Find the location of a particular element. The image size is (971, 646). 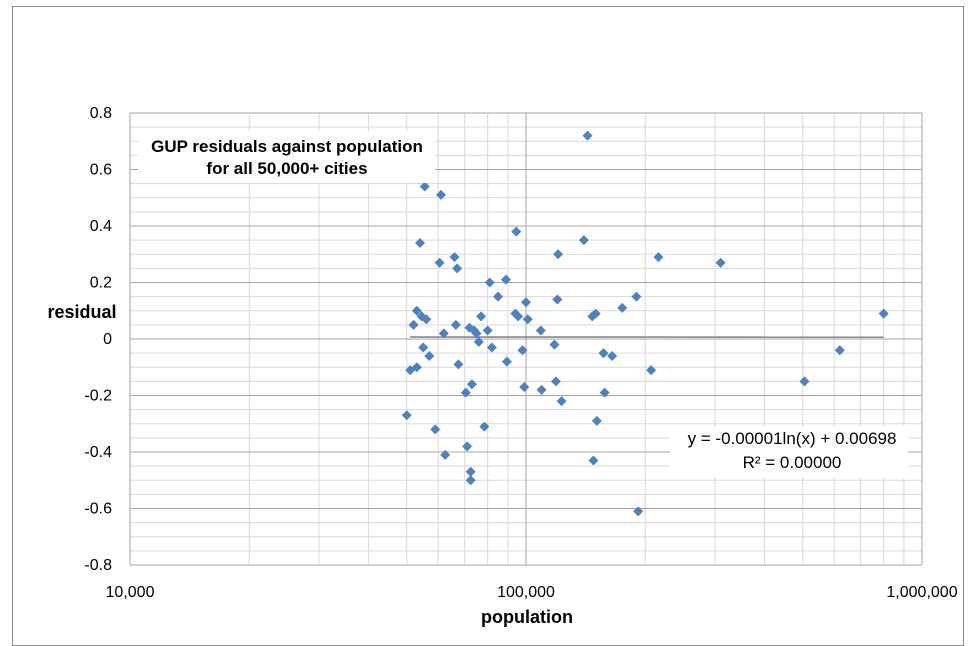

x-tick-labels: 10,000 100,000 1,000,000 is located at coordinates (532, 592).